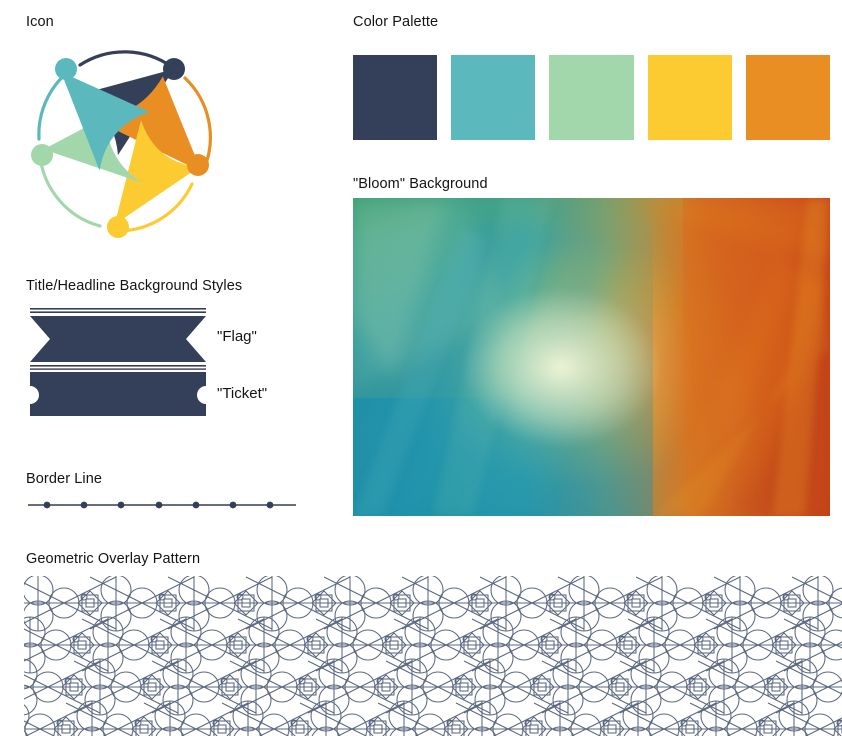 This screenshot has width=842, height=748. I want to click on border-line, so click(162, 505).